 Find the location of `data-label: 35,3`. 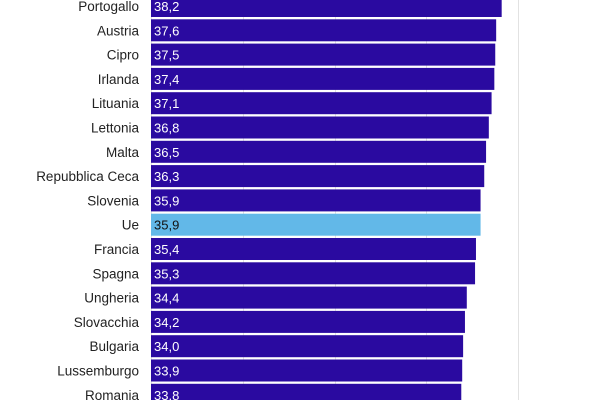

data-label: 35,3 is located at coordinates (166, 273).